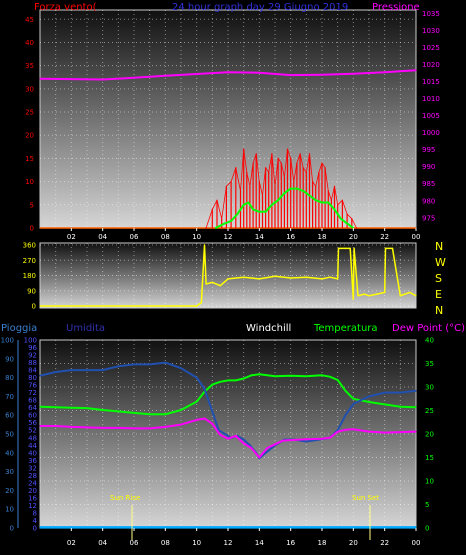  What do you see at coordinates (29, 20) in the screenshot?
I see `y-left-tick-label: 45` at bounding box center [29, 20].